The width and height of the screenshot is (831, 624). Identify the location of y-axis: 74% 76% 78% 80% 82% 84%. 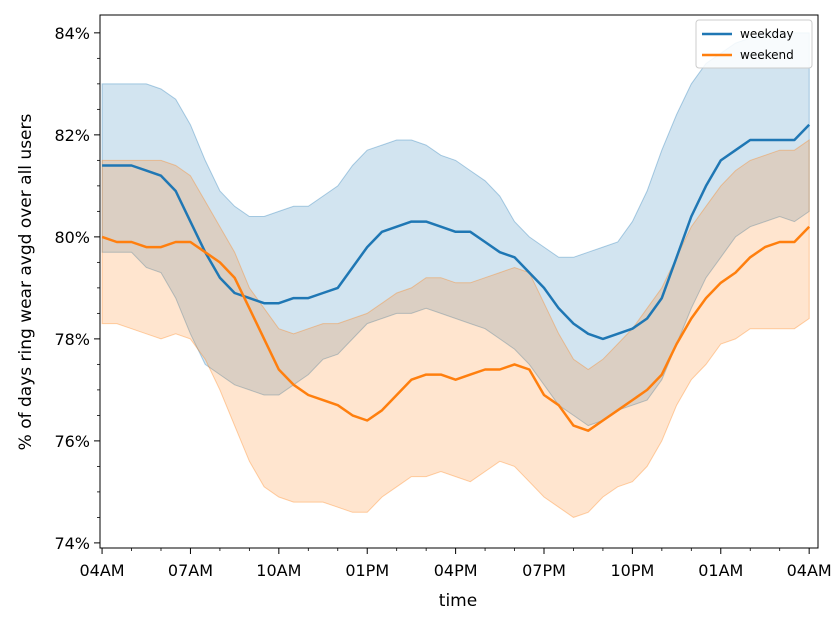
(77, 288).